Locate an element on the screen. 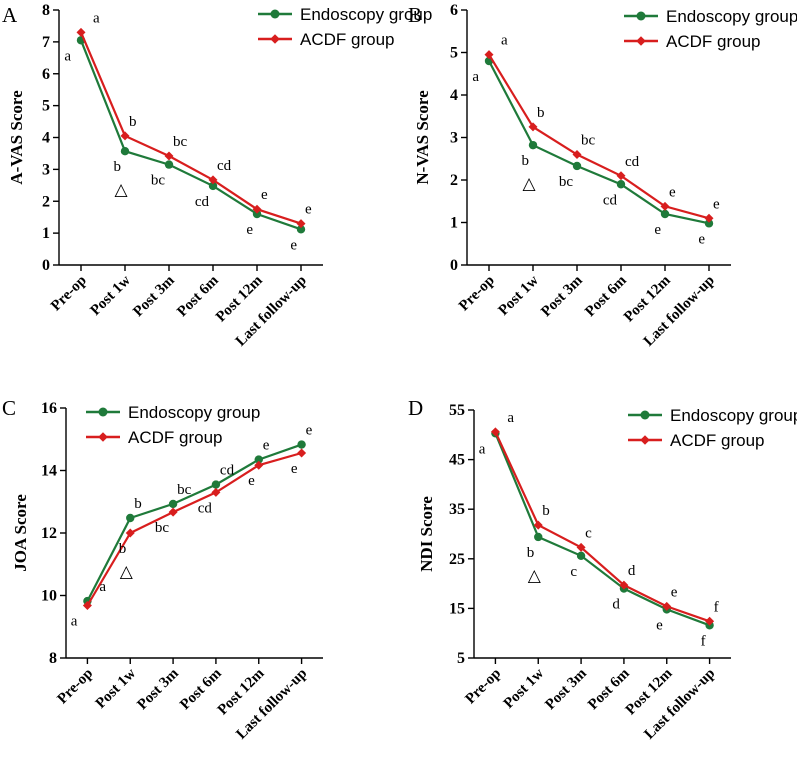 Image resolution: width=797 pixels, height=771 pixels. y-axis-label: JOA Score is located at coordinates (20, 533).